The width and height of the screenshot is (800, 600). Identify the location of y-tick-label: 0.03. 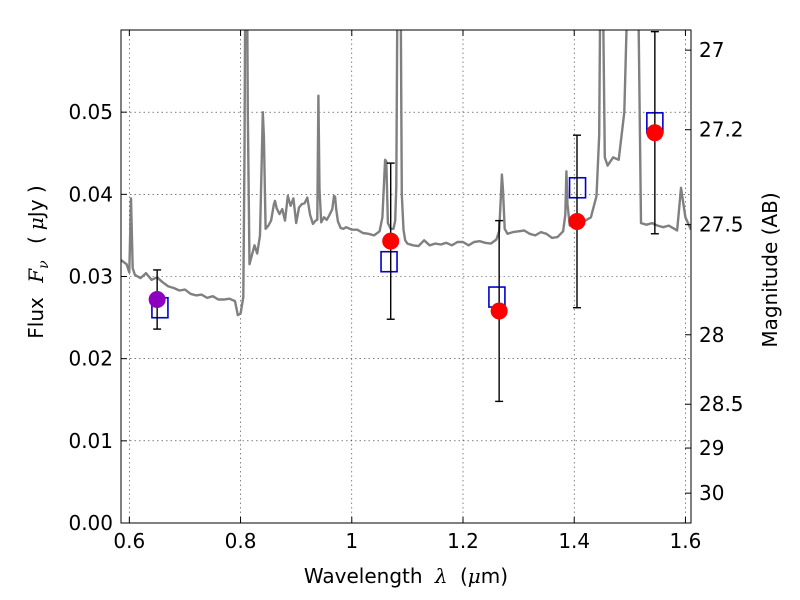
(90, 277).